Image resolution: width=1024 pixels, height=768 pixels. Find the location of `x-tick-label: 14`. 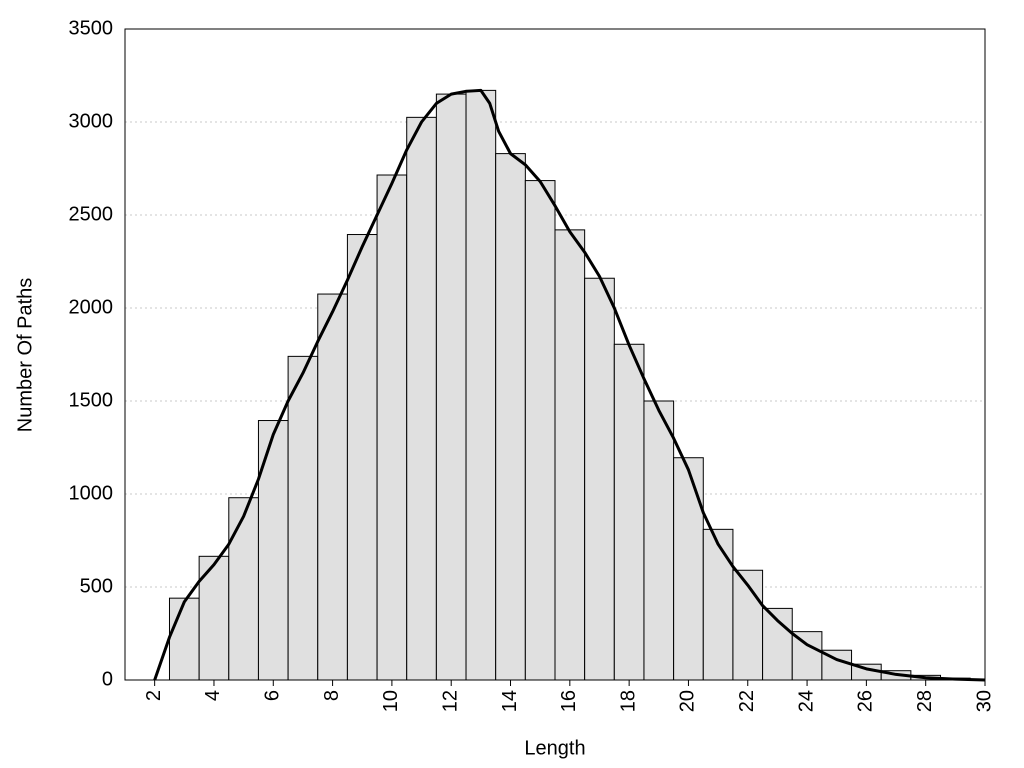

x-tick-label: 14 is located at coordinates (510, 701).